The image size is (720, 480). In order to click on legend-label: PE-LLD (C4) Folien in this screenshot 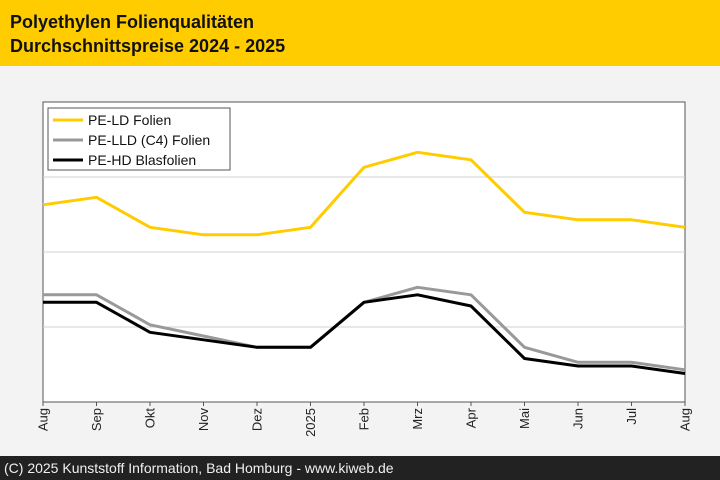, I will do `click(149, 140)`.